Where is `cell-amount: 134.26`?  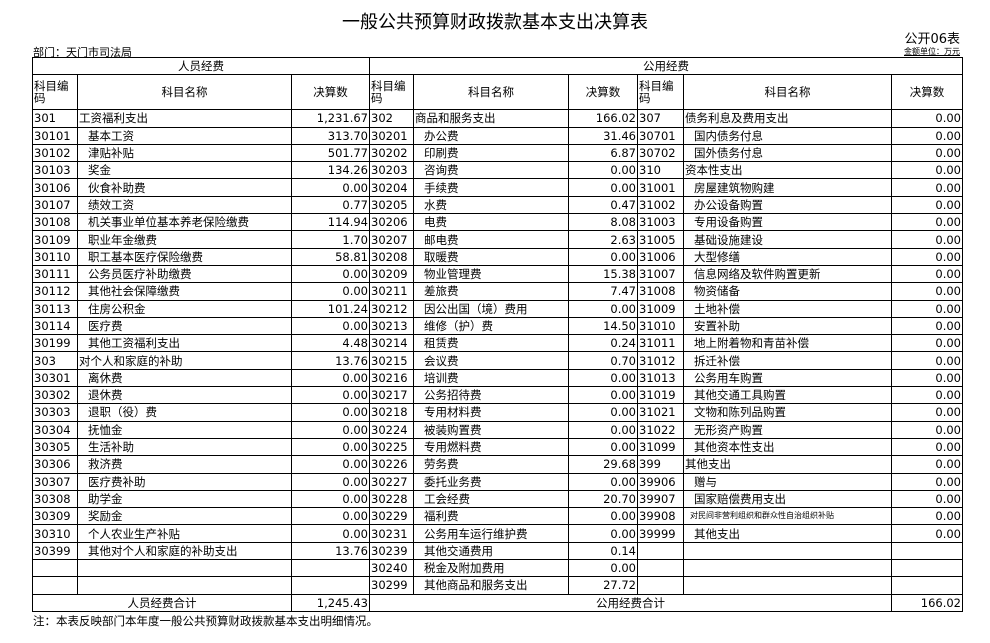
cell-amount: 134.26 is located at coordinates (330, 170).